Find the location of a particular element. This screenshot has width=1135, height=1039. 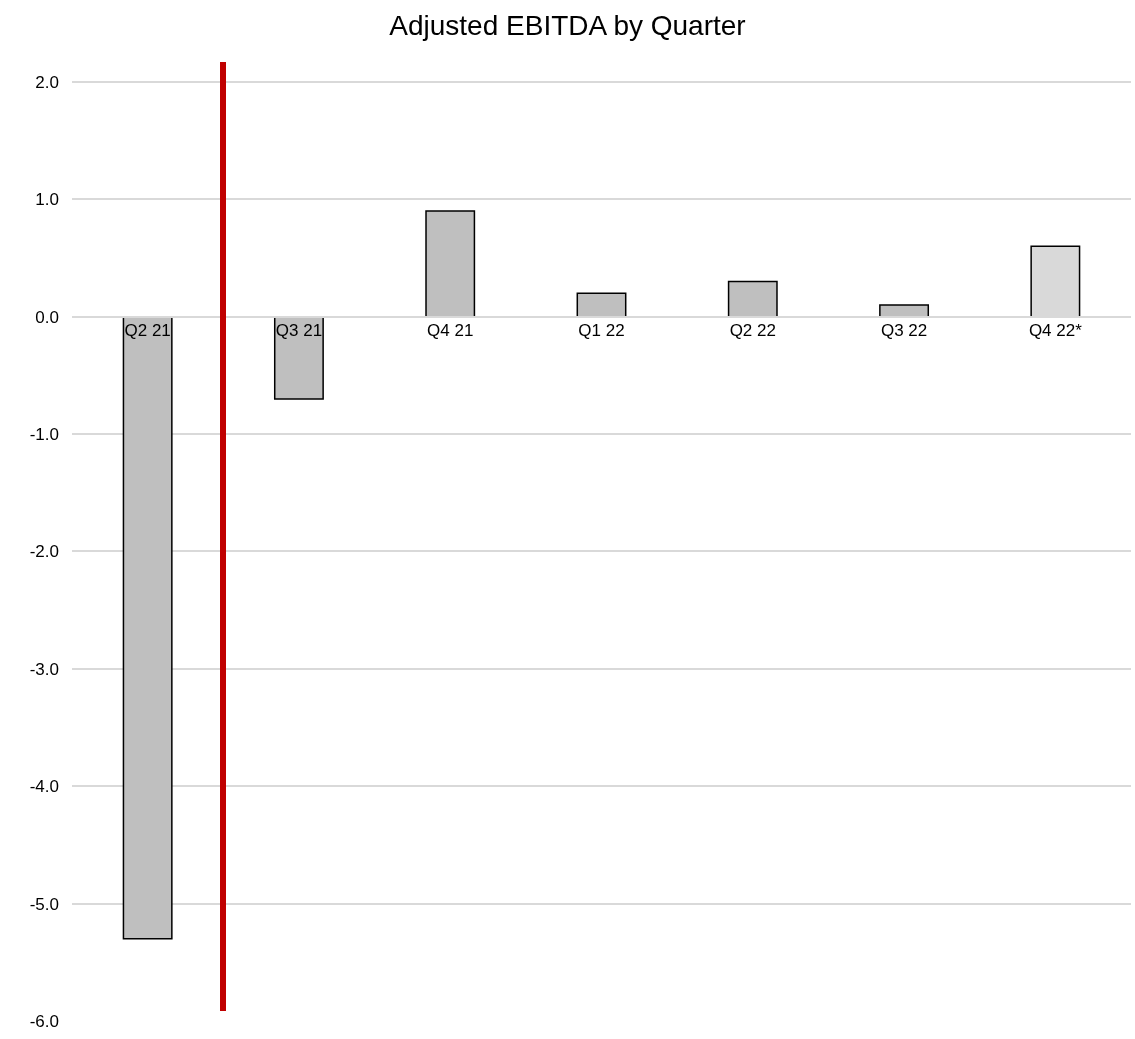

y-tick-label: -4.0 is located at coordinates (44, 787).